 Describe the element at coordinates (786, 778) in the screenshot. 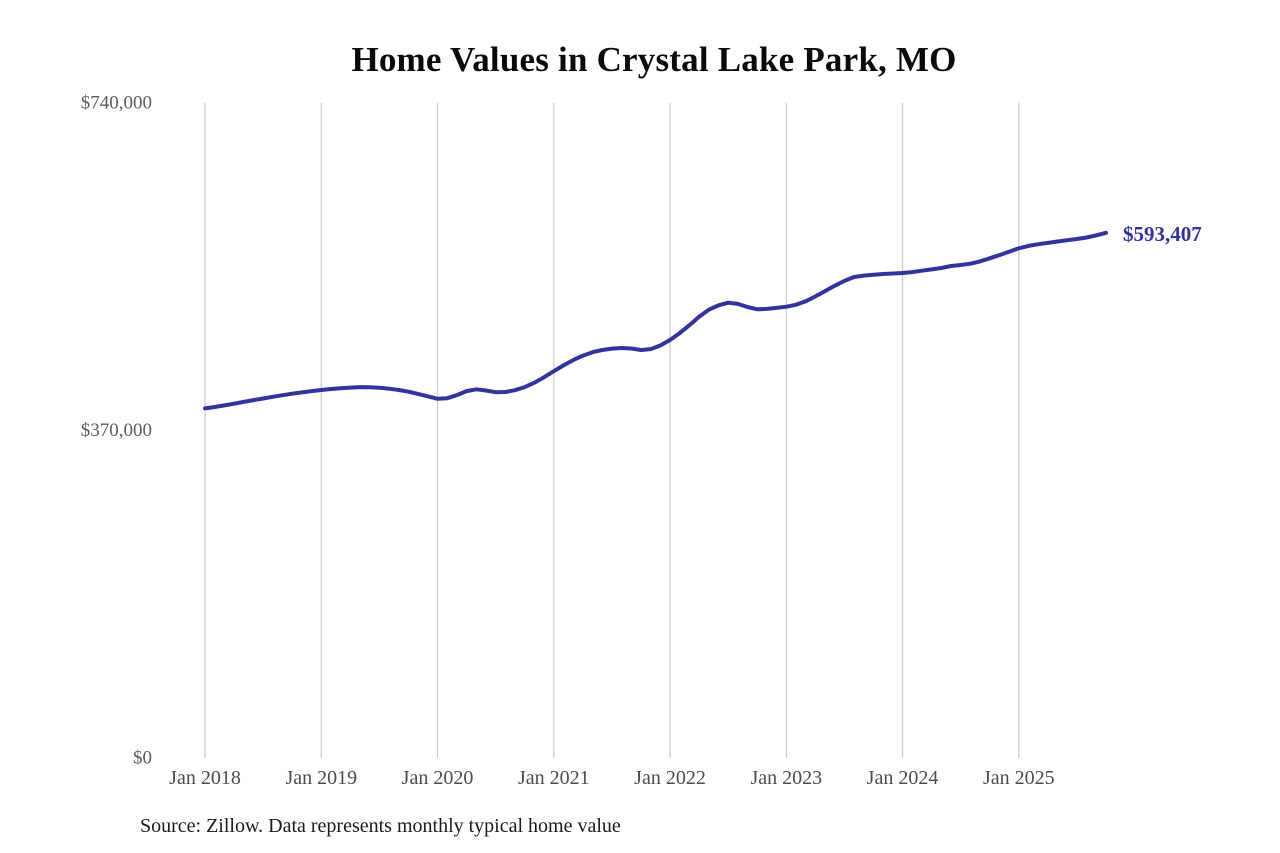

I see `x-tick-label: Jan 2023` at that location.